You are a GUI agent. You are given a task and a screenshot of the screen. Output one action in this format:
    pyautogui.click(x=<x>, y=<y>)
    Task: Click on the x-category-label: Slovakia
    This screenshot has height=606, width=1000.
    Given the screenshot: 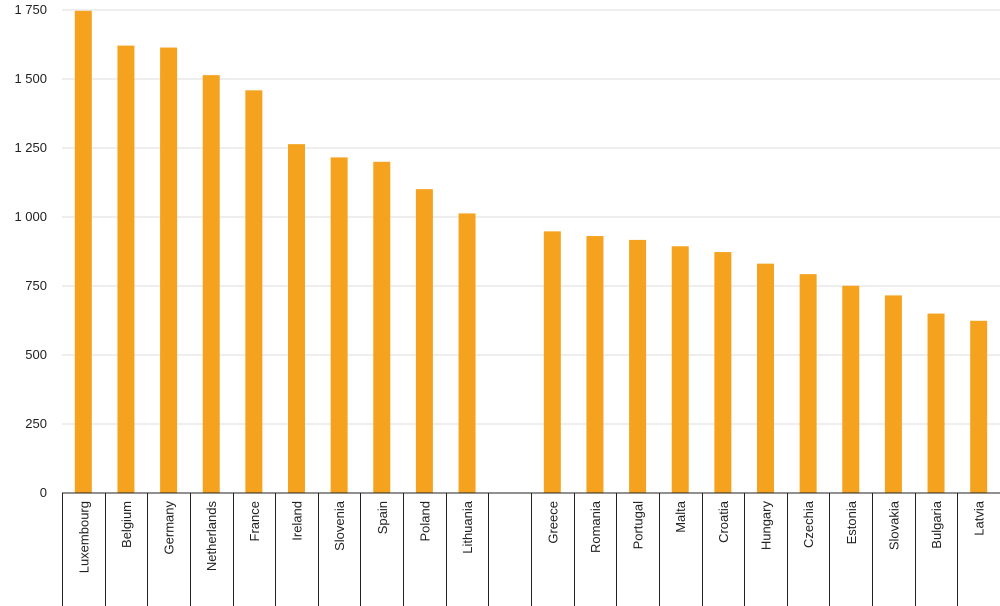 What is the action you would take?
    pyautogui.click(x=893, y=525)
    